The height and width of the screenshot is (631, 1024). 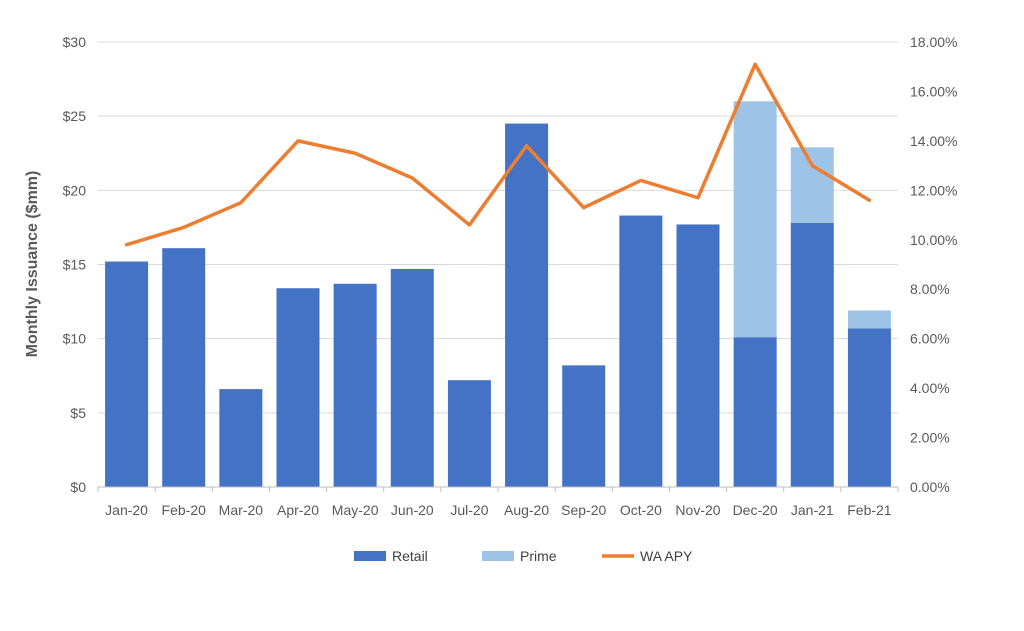 What do you see at coordinates (412, 510) in the screenshot?
I see `x-tick-label: Jun-20` at bounding box center [412, 510].